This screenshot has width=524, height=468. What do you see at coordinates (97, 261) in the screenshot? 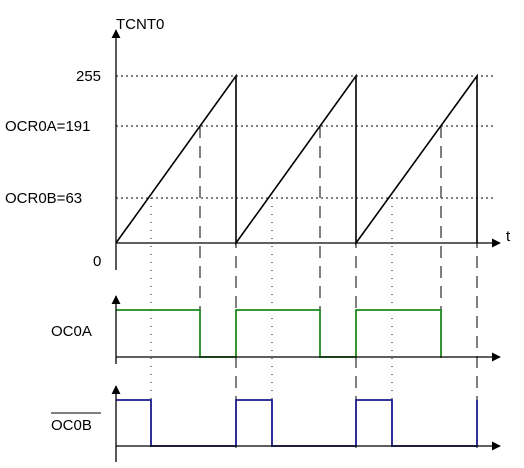
I see `origin-label: 0` at bounding box center [97, 261].